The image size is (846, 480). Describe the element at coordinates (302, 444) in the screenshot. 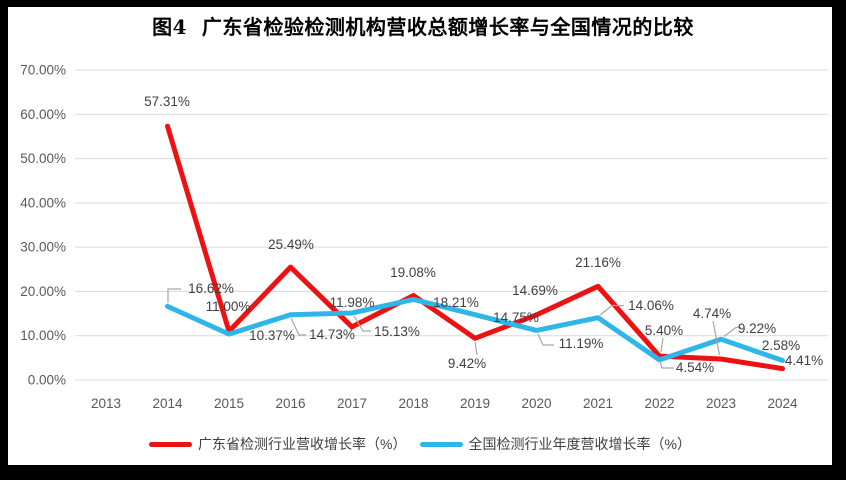

I see `legend-label-guangdong: 广东省检测行业营收增长率（%）` at that location.